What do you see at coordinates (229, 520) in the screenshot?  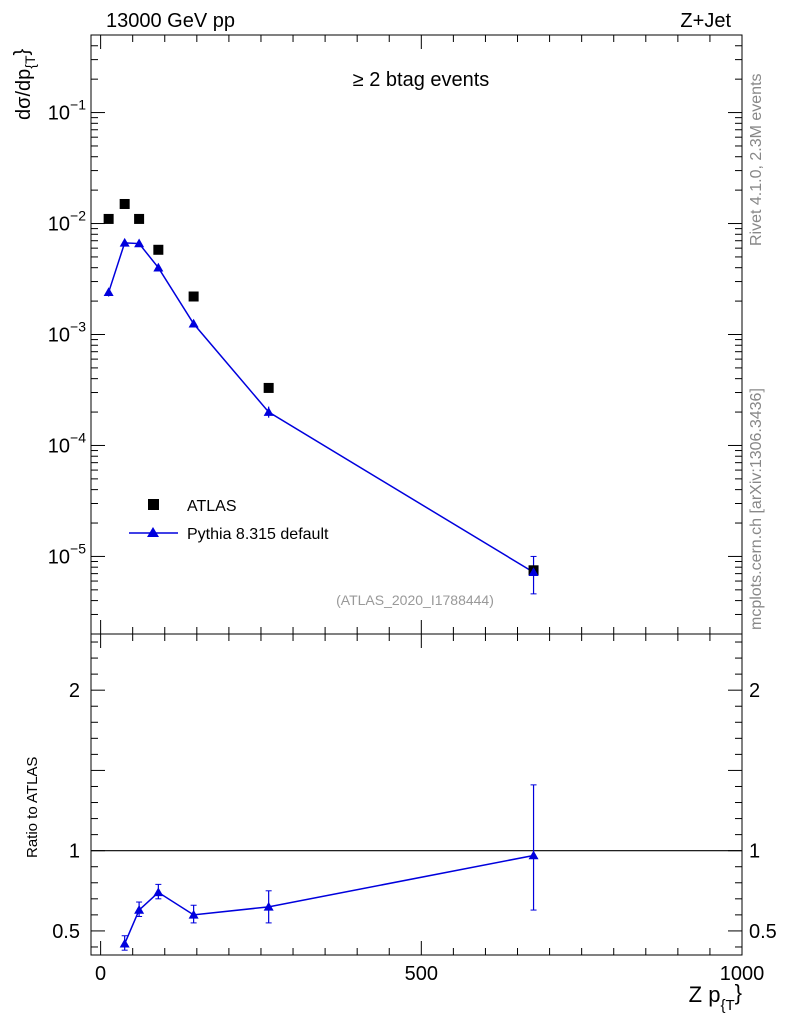 I see `legend: ATLAS Pythia 8.315 default` at bounding box center [229, 520].